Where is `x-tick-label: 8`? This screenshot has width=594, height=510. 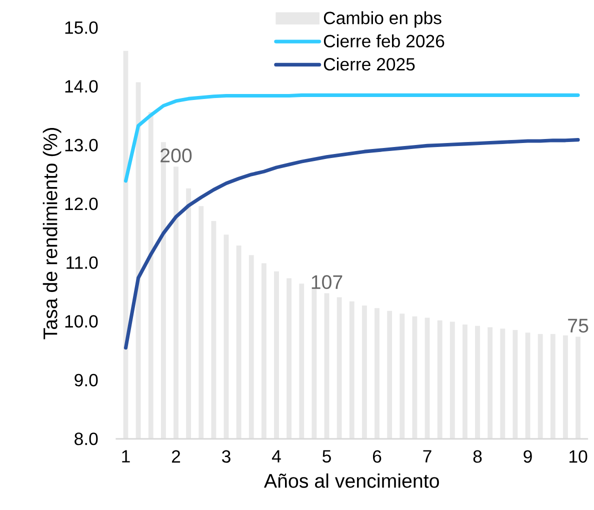
x-tick-label: 8 is located at coordinates (477, 456).